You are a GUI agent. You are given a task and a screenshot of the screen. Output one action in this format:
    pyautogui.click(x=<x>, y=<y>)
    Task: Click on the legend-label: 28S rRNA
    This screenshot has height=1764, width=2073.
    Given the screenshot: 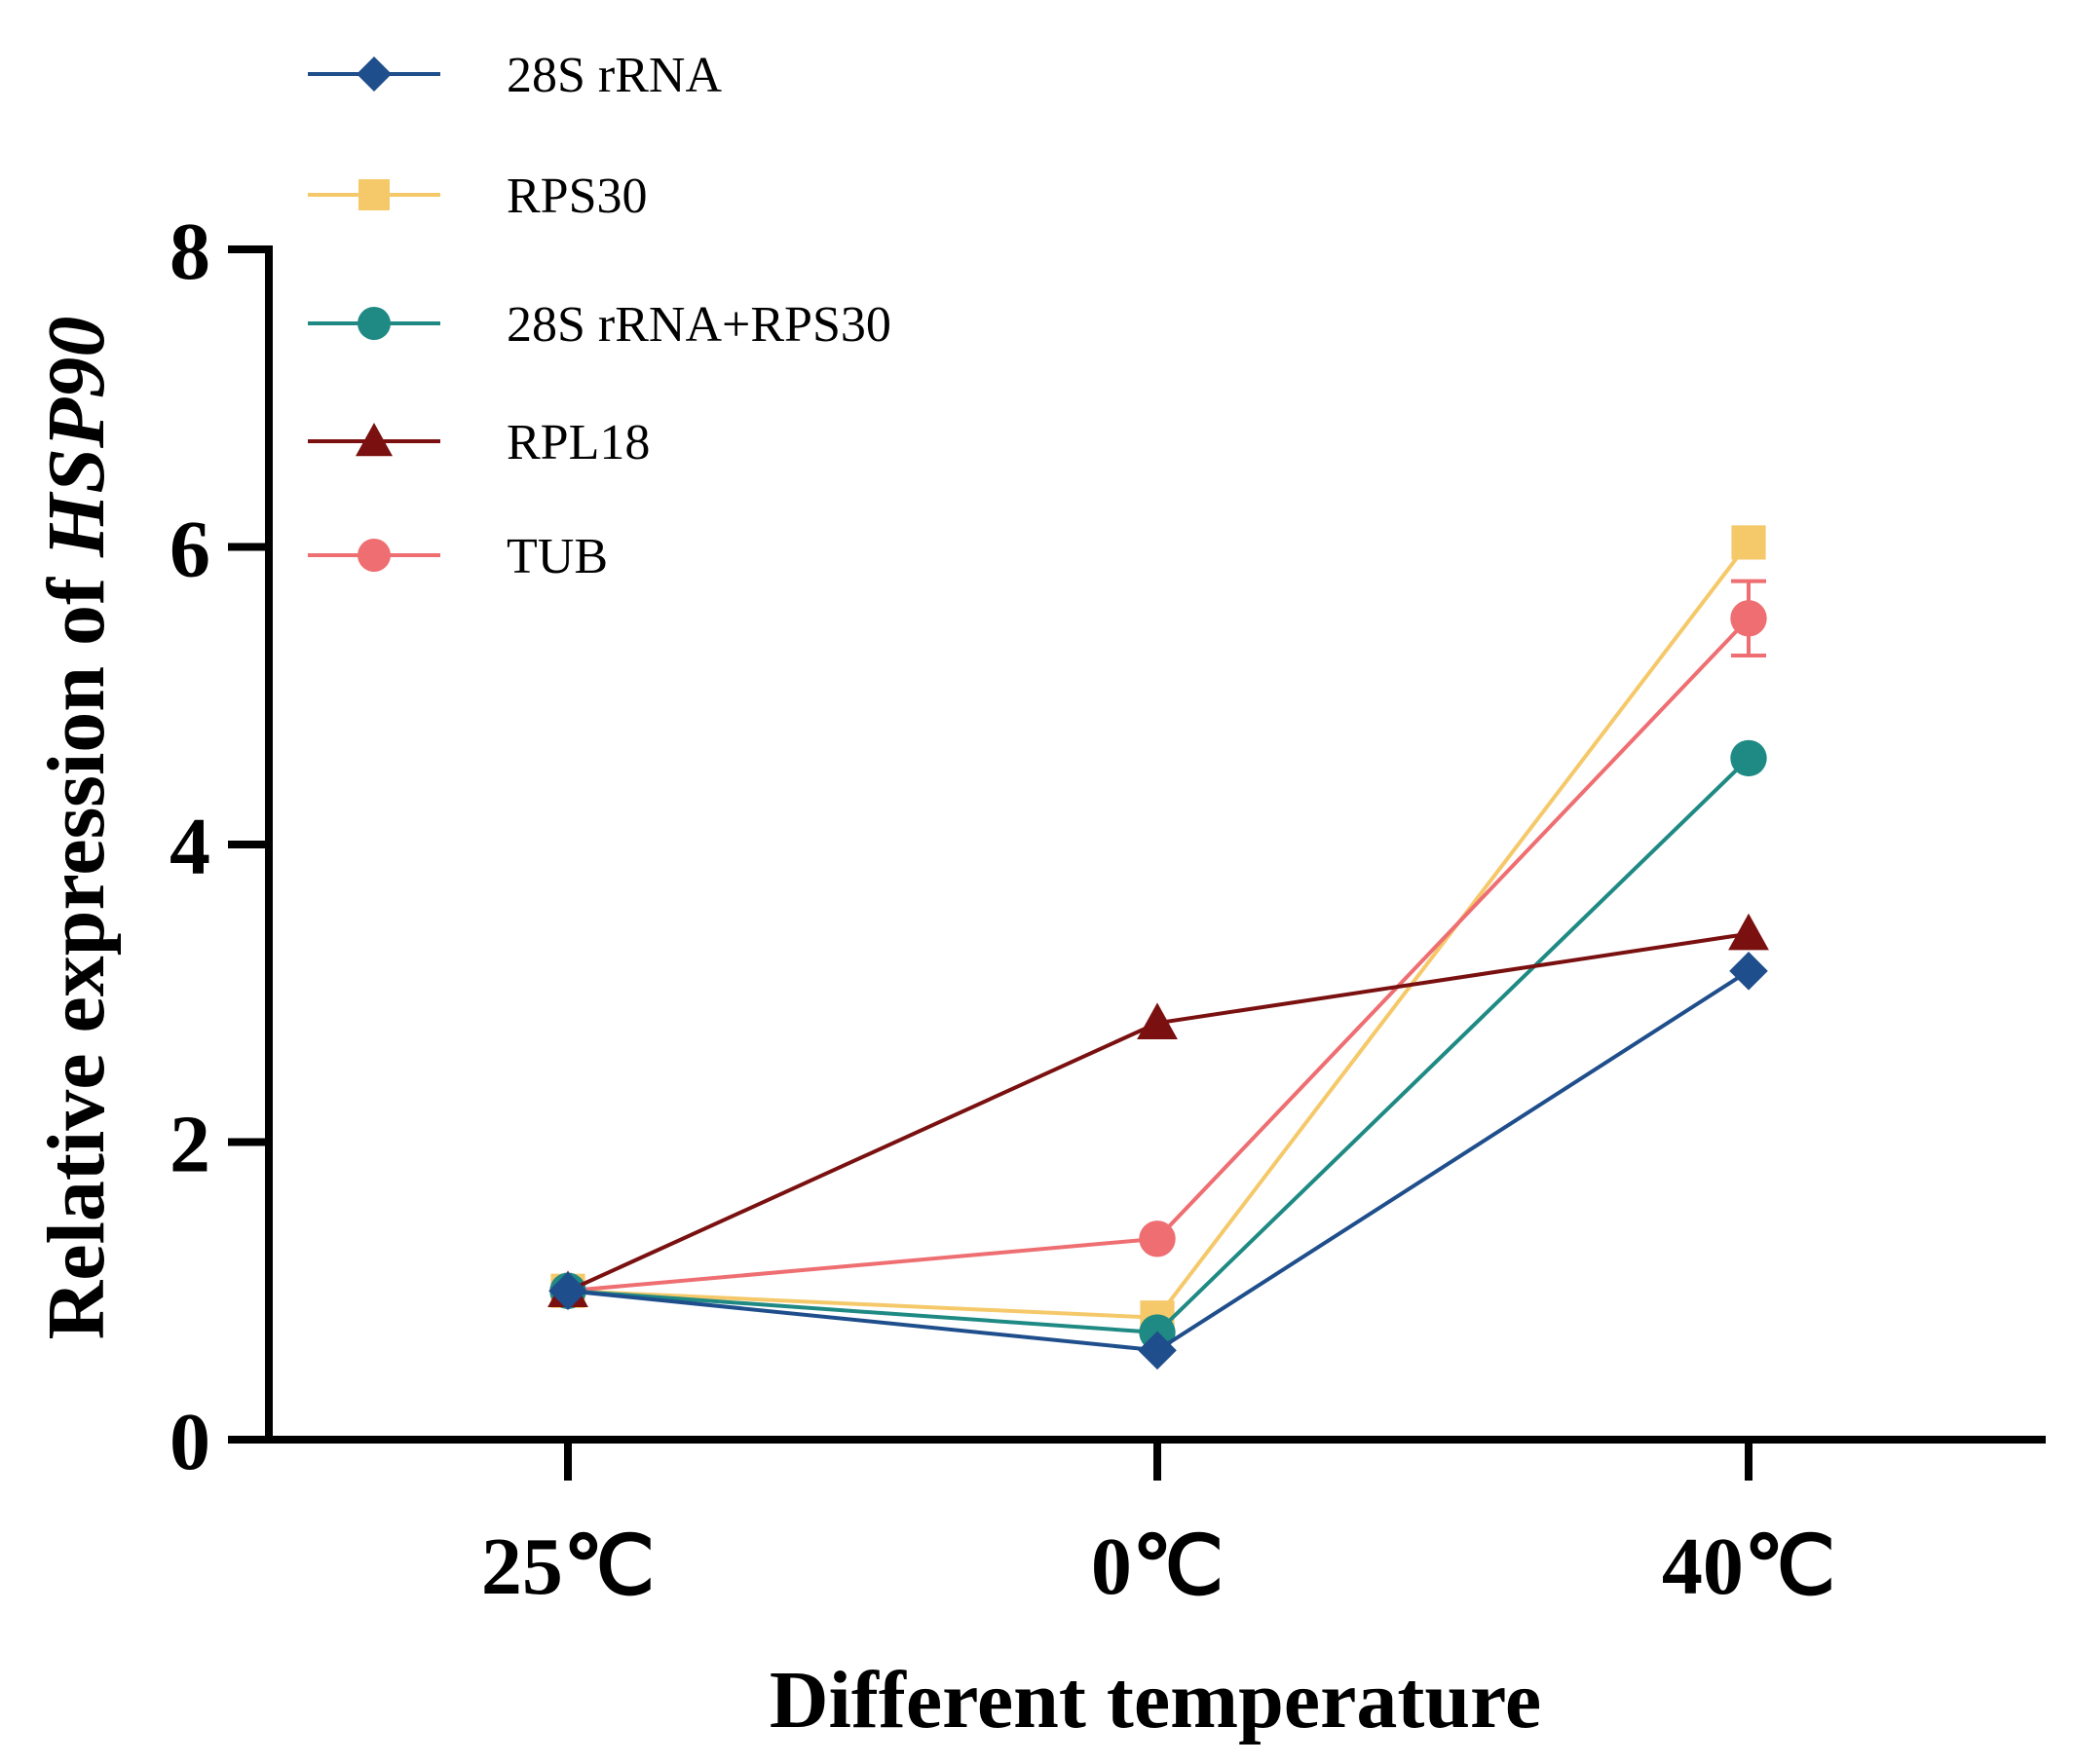 What is the action you would take?
    pyautogui.click(x=614, y=75)
    